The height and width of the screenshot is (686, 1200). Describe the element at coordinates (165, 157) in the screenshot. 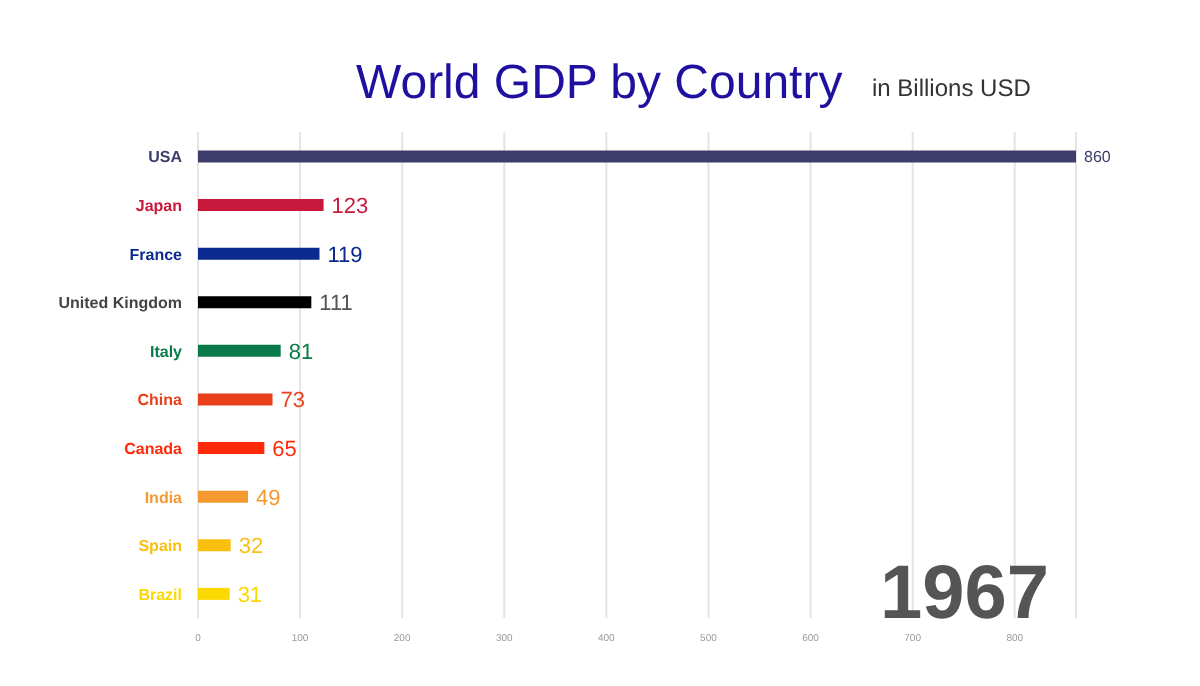

I see `y-tick-label: USA` at that location.